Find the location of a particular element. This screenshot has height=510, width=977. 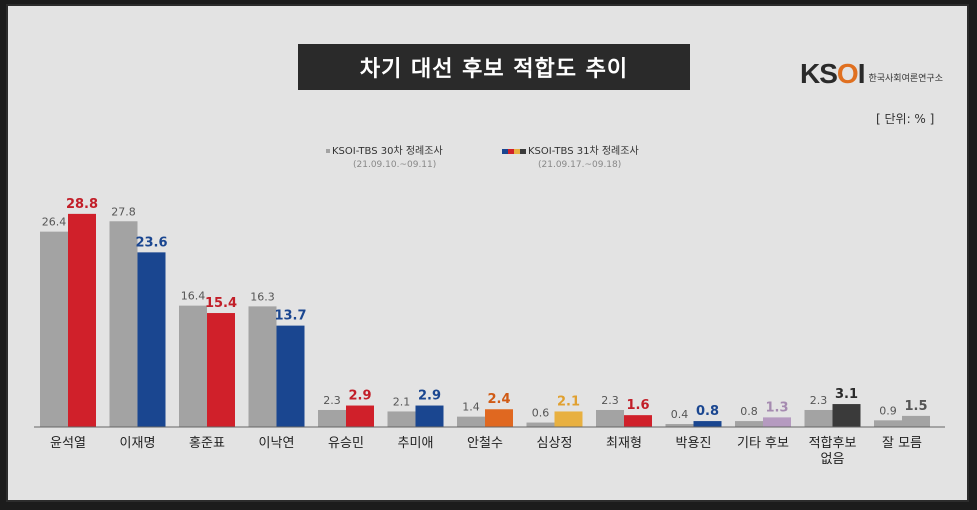

value-label-30-7: 0.6 is located at coordinates (541, 413).